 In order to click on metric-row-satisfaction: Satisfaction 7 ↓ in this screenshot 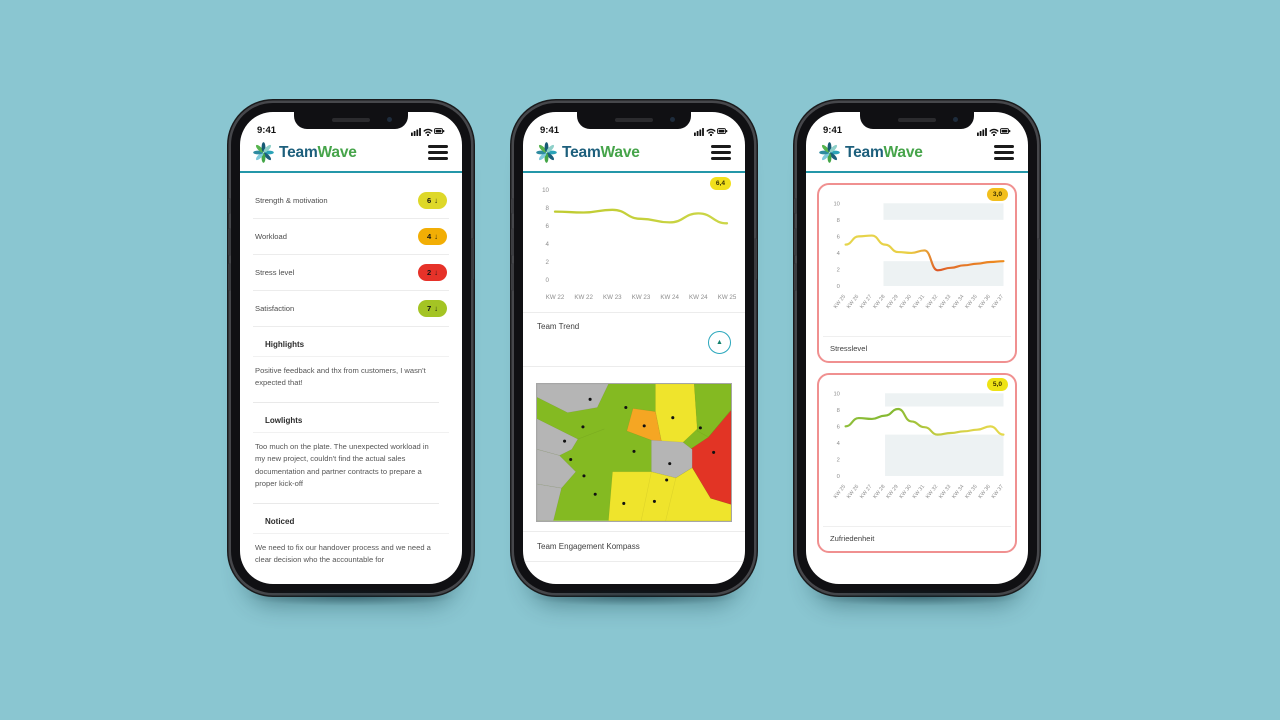, I will do `click(351, 309)`.